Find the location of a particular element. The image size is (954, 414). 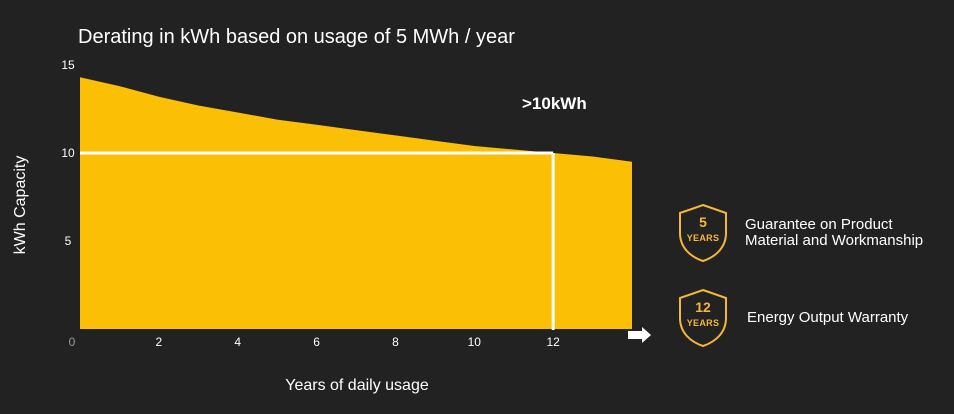

badge-text-line: Guarantee on Product is located at coordinates (819, 224).